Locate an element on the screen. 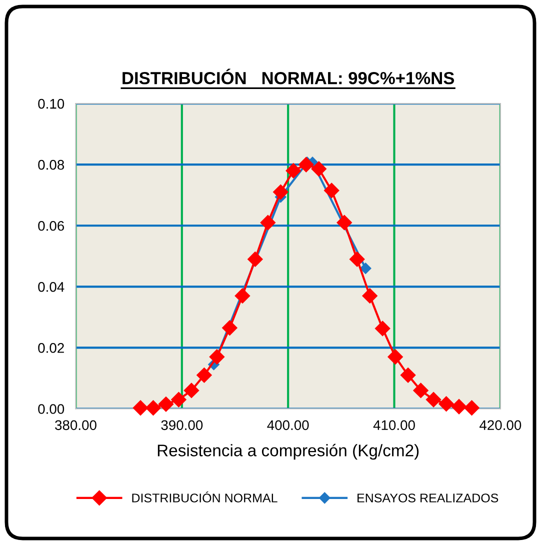 The height and width of the screenshot is (545, 541). y-tick-label: 0.02 is located at coordinates (51, 348).